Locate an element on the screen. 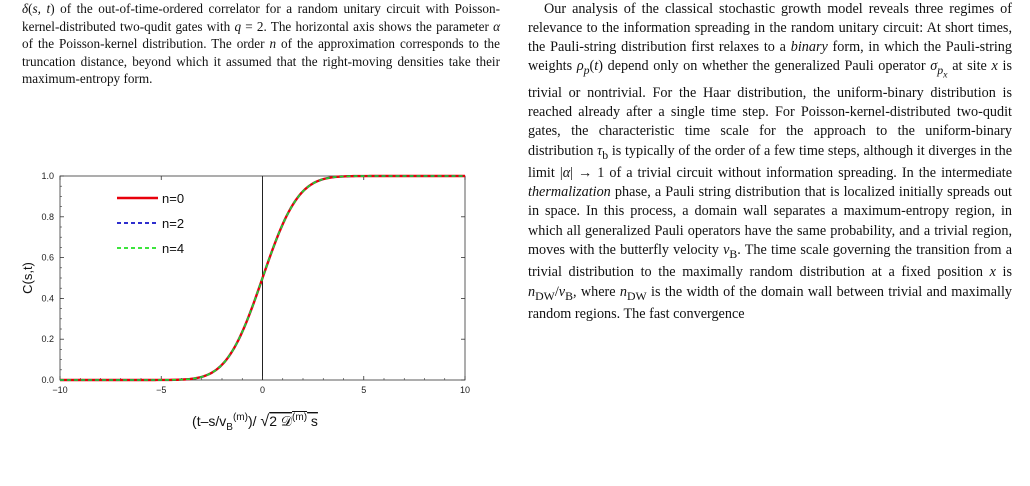 This screenshot has height=486, width=1030. y-tick-label: 0.4 is located at coordinates (47, 298).